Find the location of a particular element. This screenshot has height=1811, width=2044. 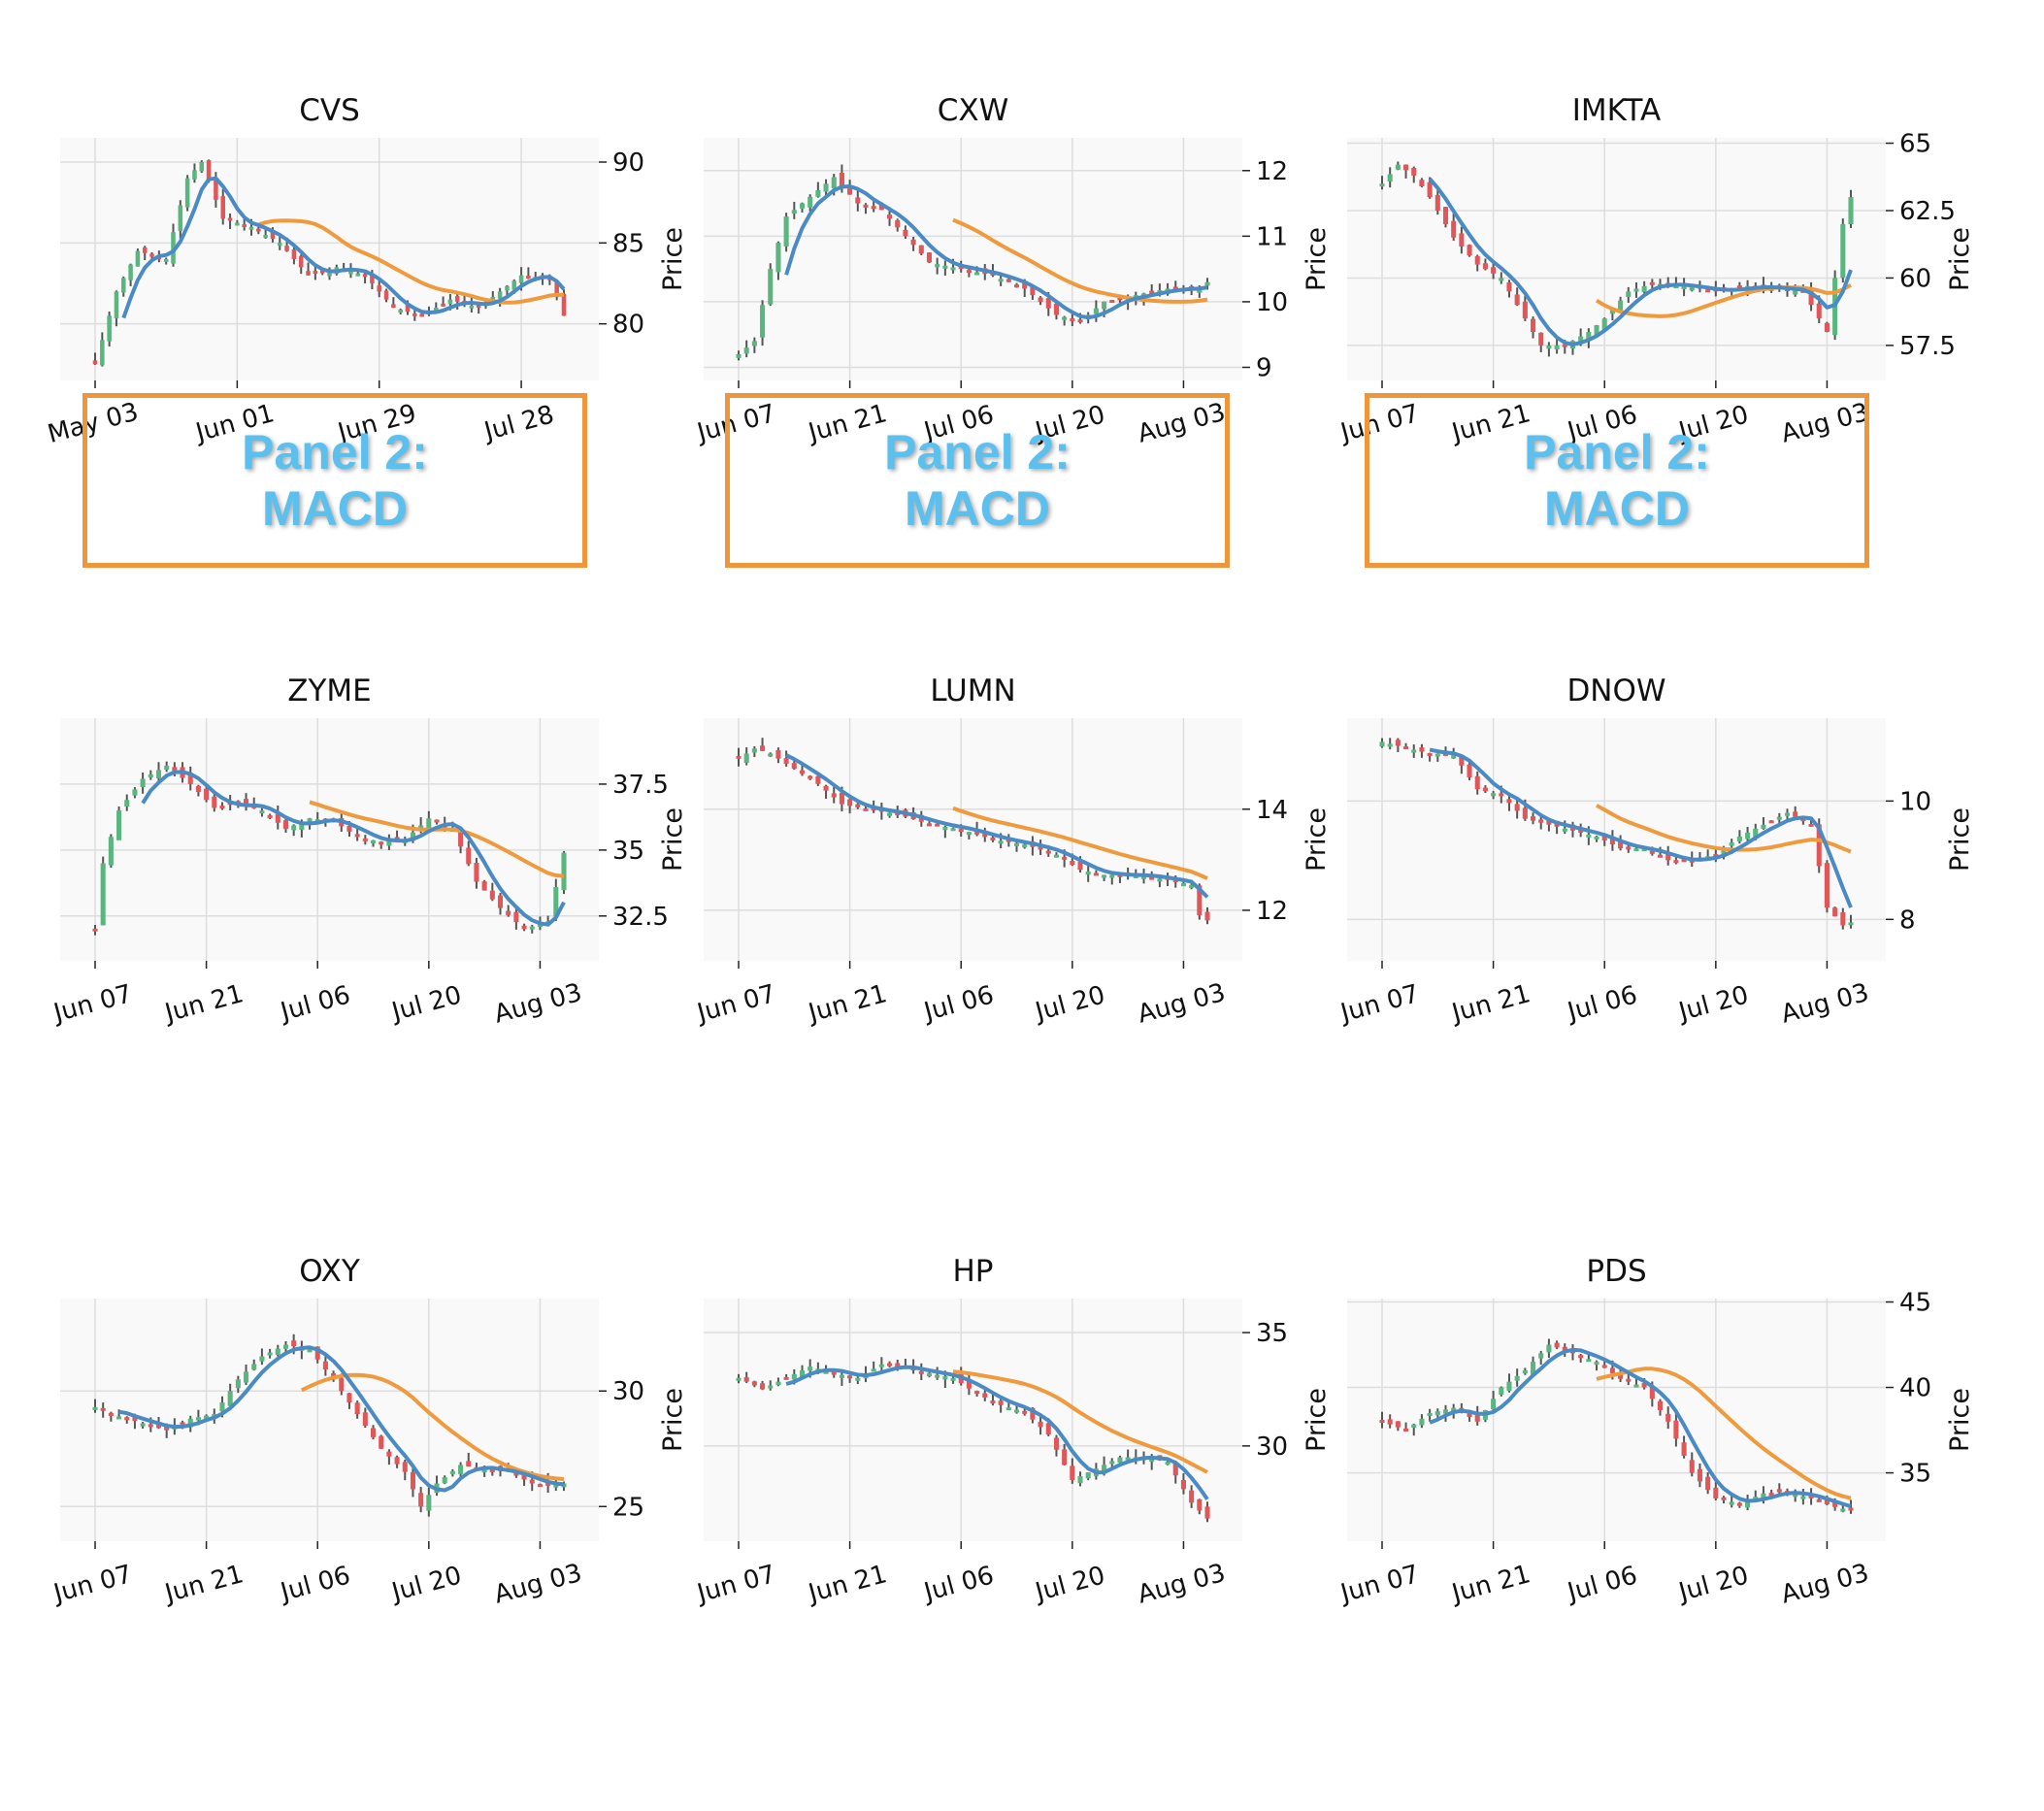

x-tick-label: Jun 21 is located at coordinates (204, 1004).